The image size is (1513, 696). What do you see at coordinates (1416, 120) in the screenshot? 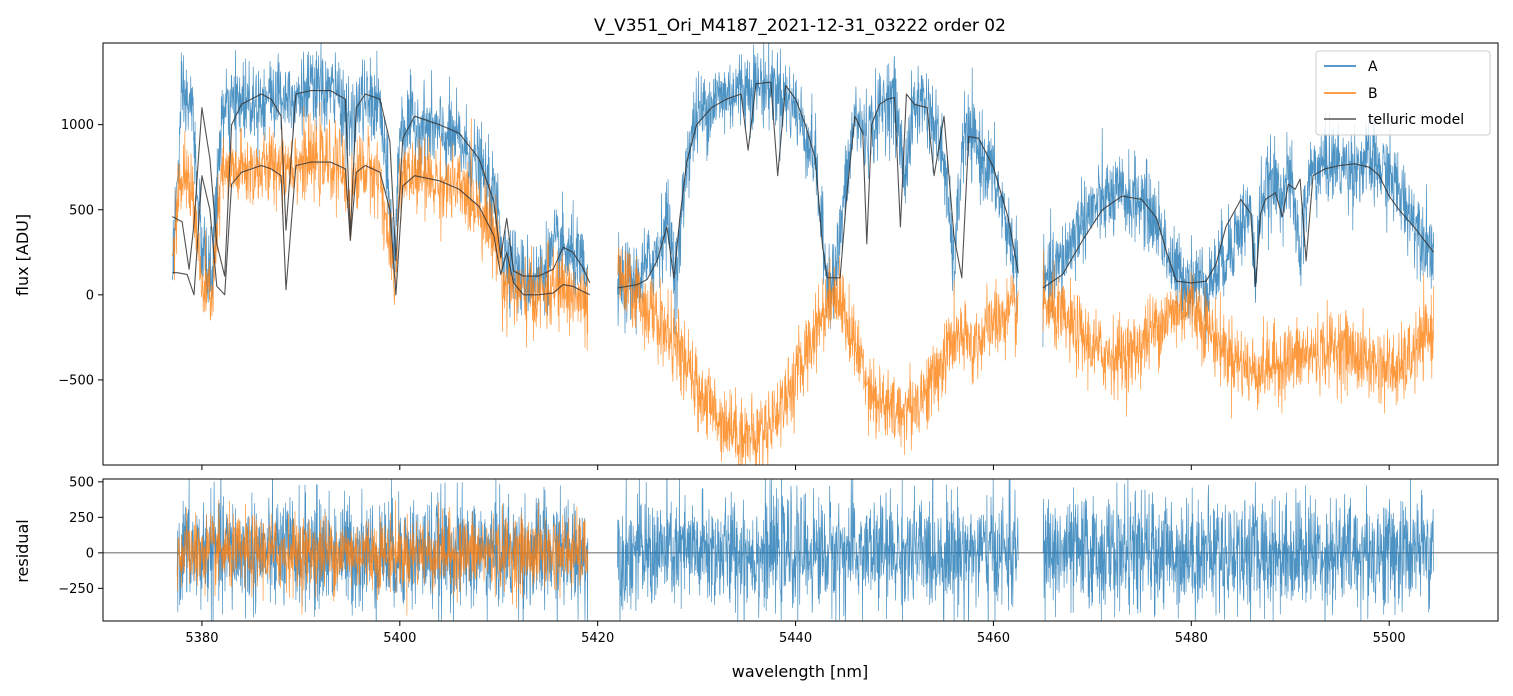
I see `legend-label-telluric: telluric model` at bounding box center [1416, 120].